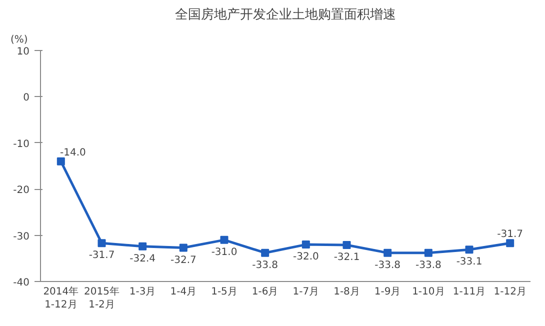  I want to click on data-label: -31.0, so click(224, 252).